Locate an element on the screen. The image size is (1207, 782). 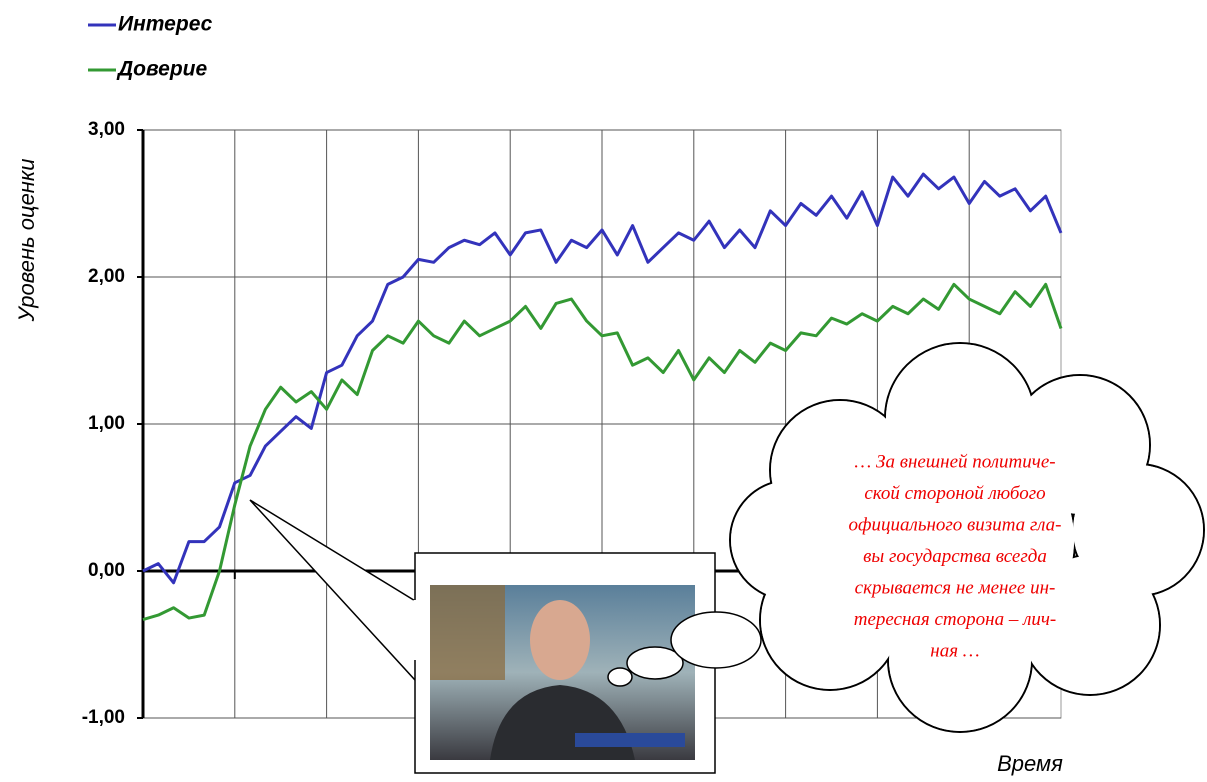
y-tick-label: 1,00 is located at coordinates (106, 423).